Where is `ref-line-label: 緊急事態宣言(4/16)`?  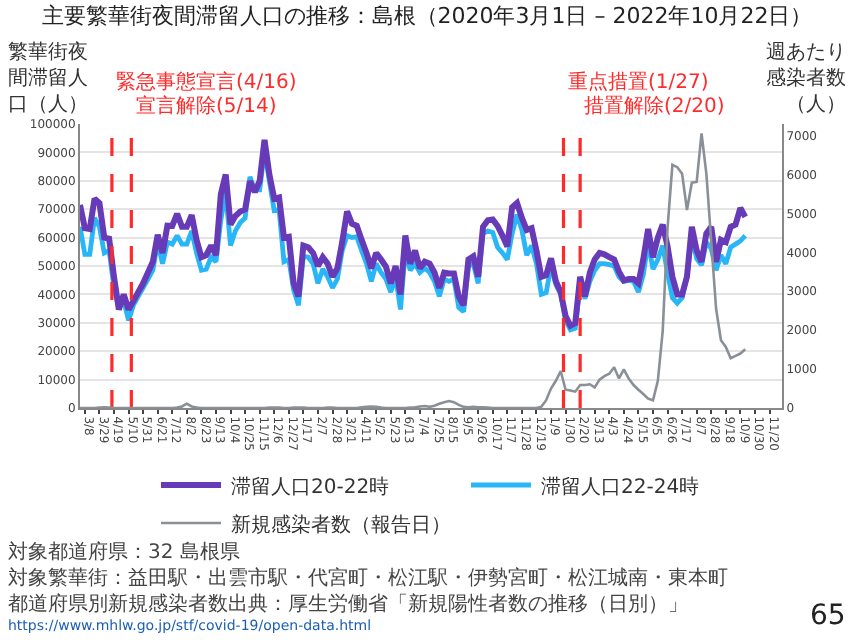
ref-line-label: 緊急事態宣言(4/16) is located at coordinates (206, 82).